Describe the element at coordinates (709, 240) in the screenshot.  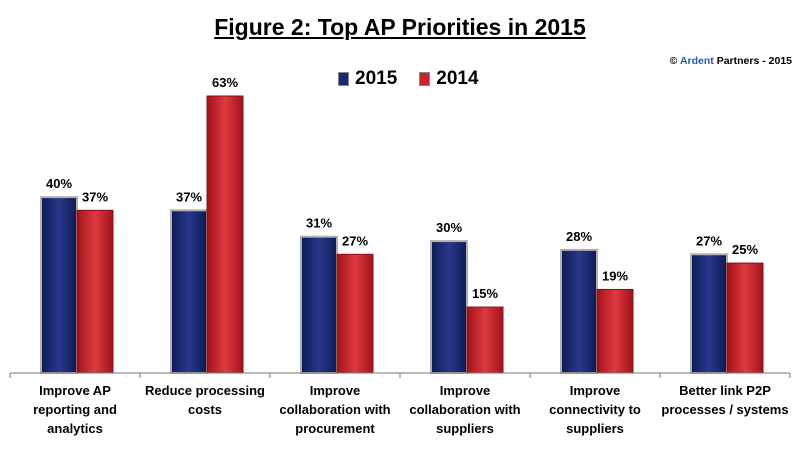
I see `data-label-2015: 27%` at that location.